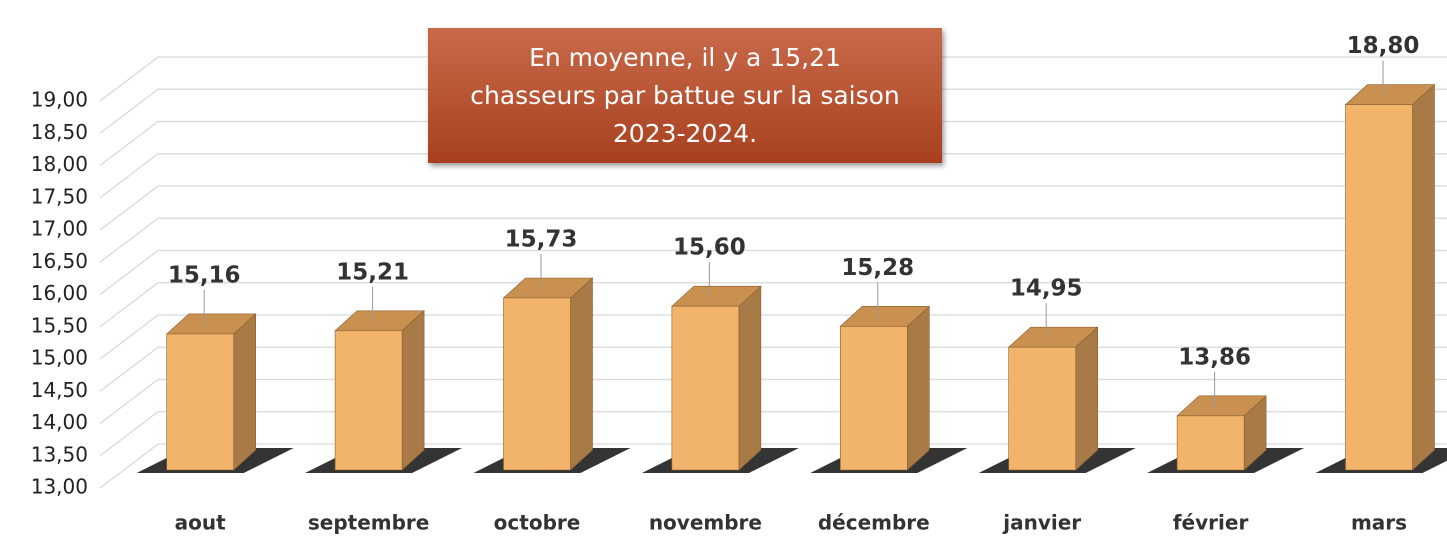 The width and height of the screenshot is (1447, 538). I want to click on y-tick-label: 14,00, so click(59, 422).